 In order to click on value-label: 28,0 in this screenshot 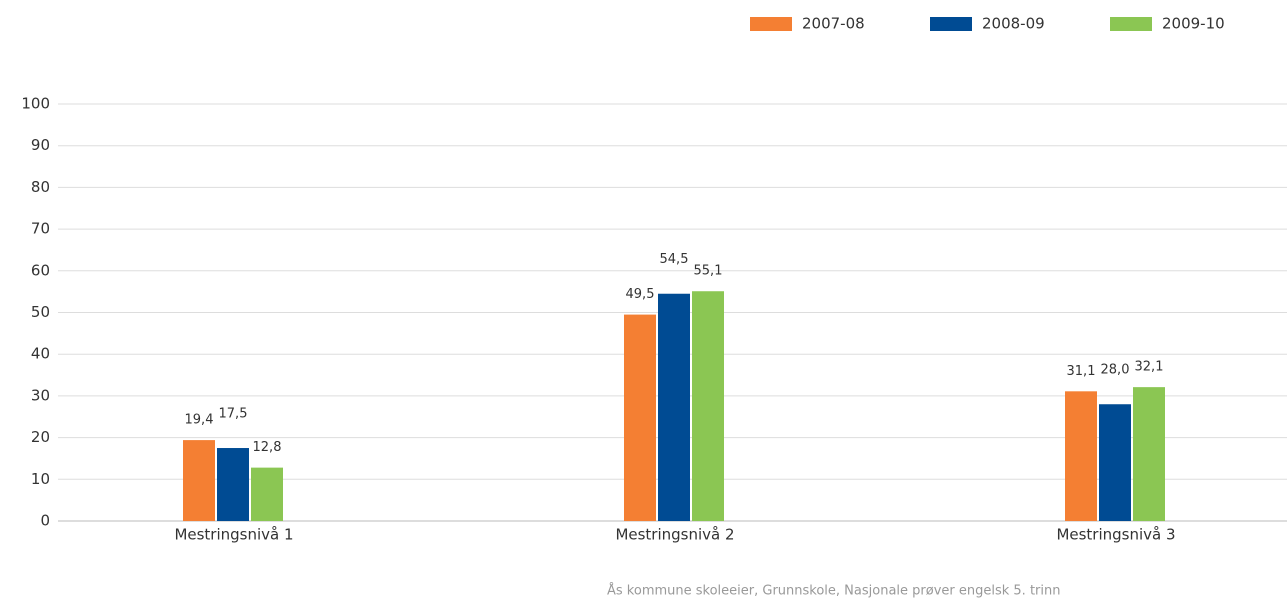, I will do `click(1115, 370)`.